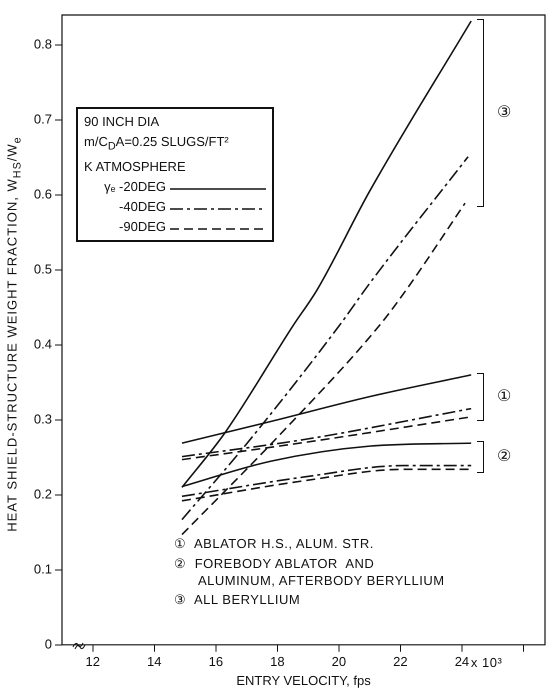 Image resolution: width=547 pixels, height=697 pixels. I want to click on y-tick-label: 0.5, so click(43, 268).